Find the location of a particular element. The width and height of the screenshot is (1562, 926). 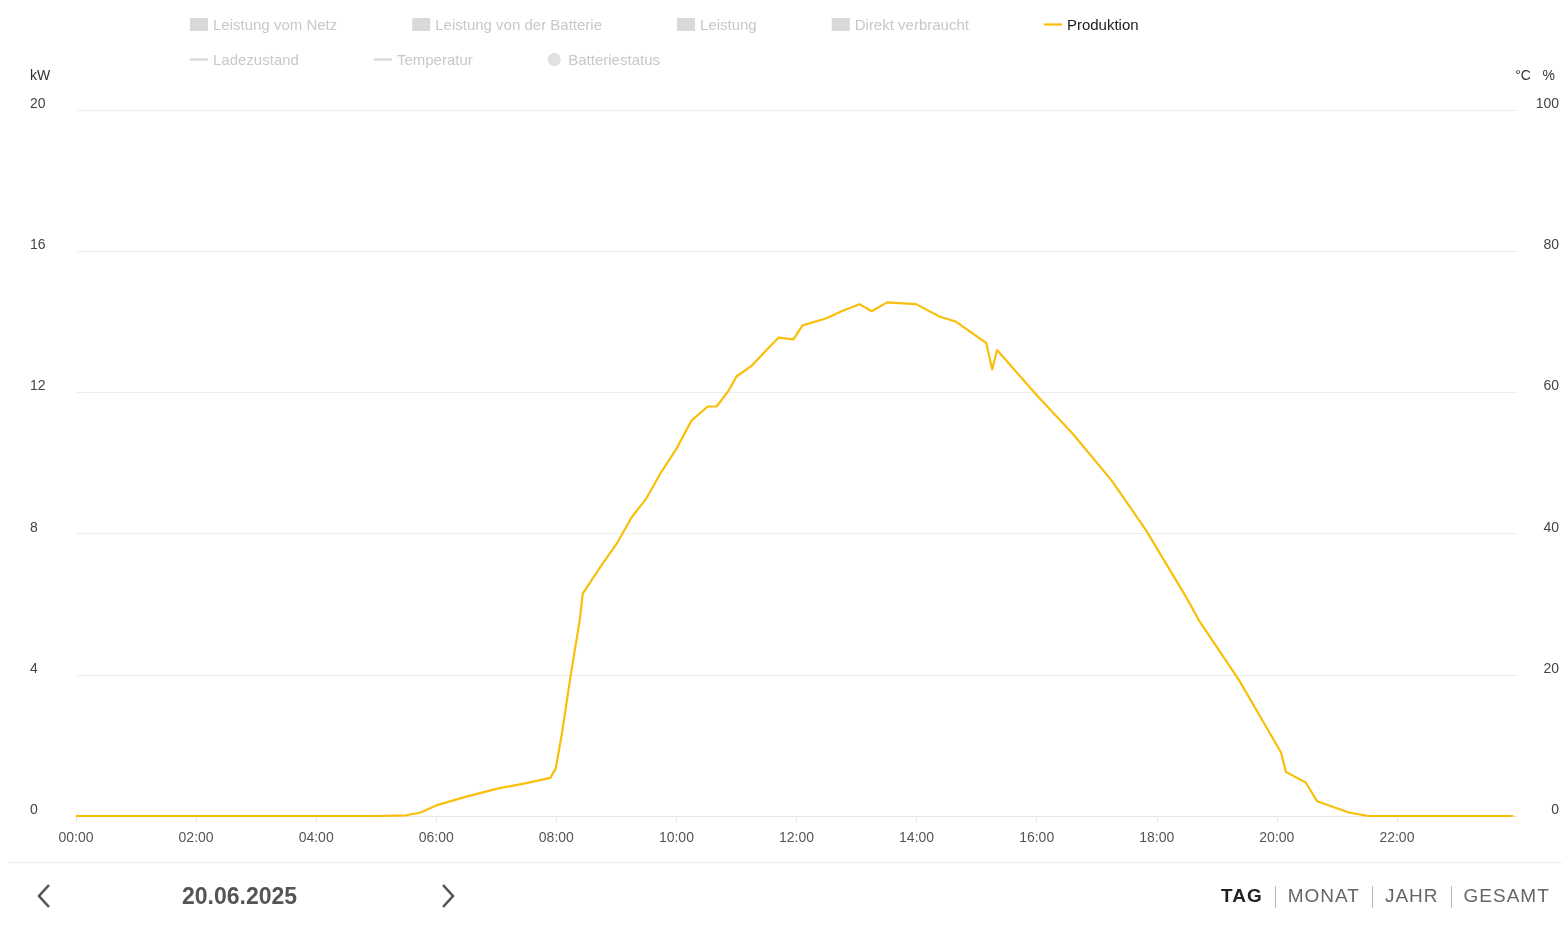

y2-tick-label: 60 is located at coordinates (1551, 385).